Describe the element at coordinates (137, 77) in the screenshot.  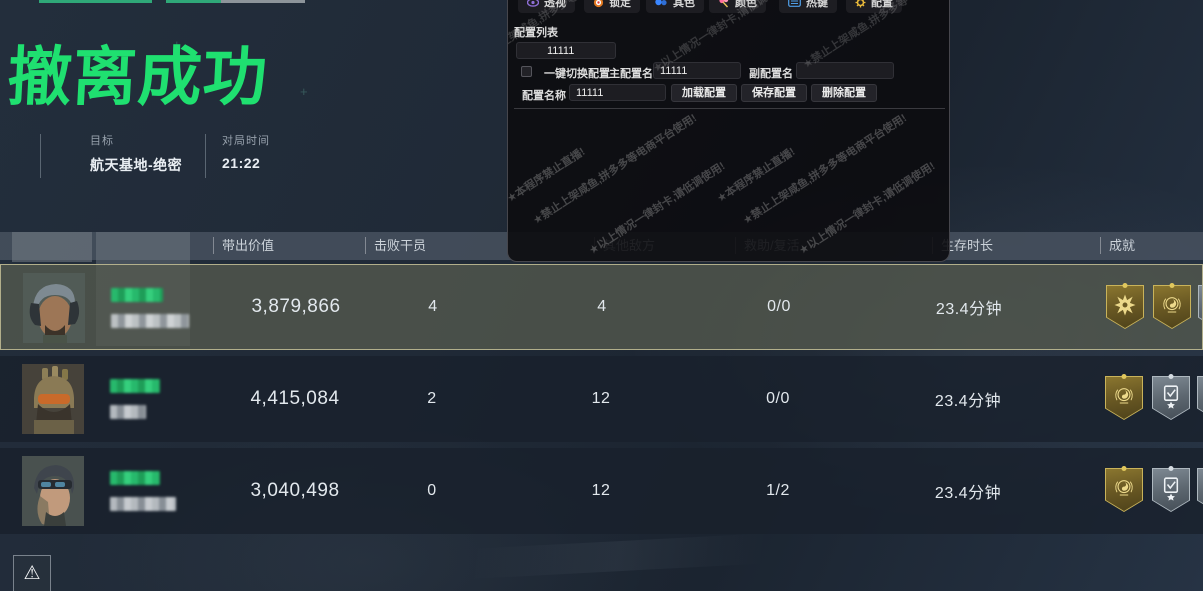
I see `page-title: 撤离成功` at that location.